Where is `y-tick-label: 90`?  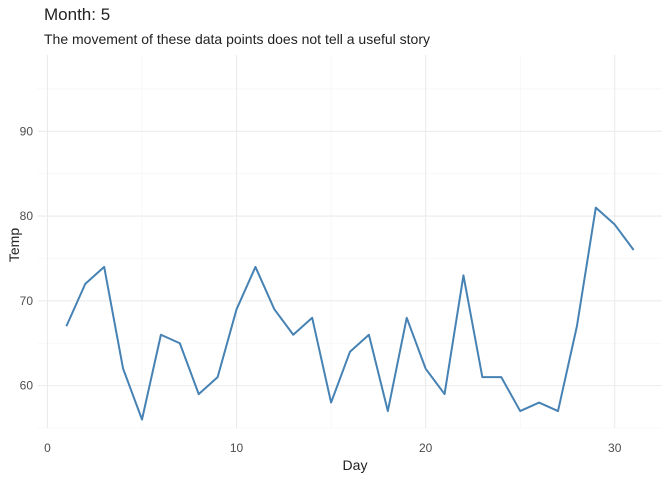 y-tick-label: 90 is located at coordinates (27, 131).